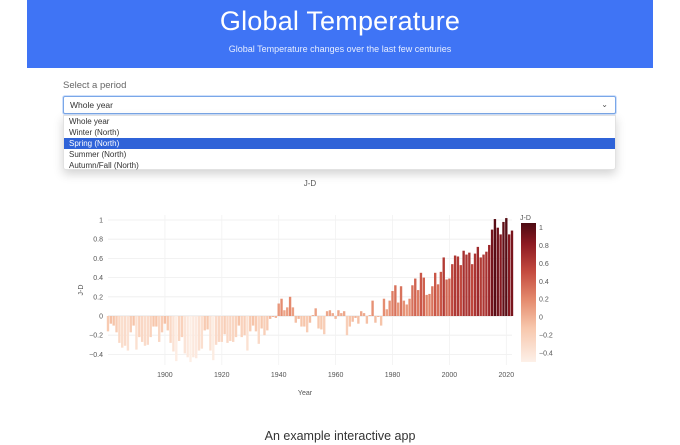 This screenshot has width=680, height=445. Describe the element at coordinates (324, 325) in the screenshot. I see `bar-1956` at that location.